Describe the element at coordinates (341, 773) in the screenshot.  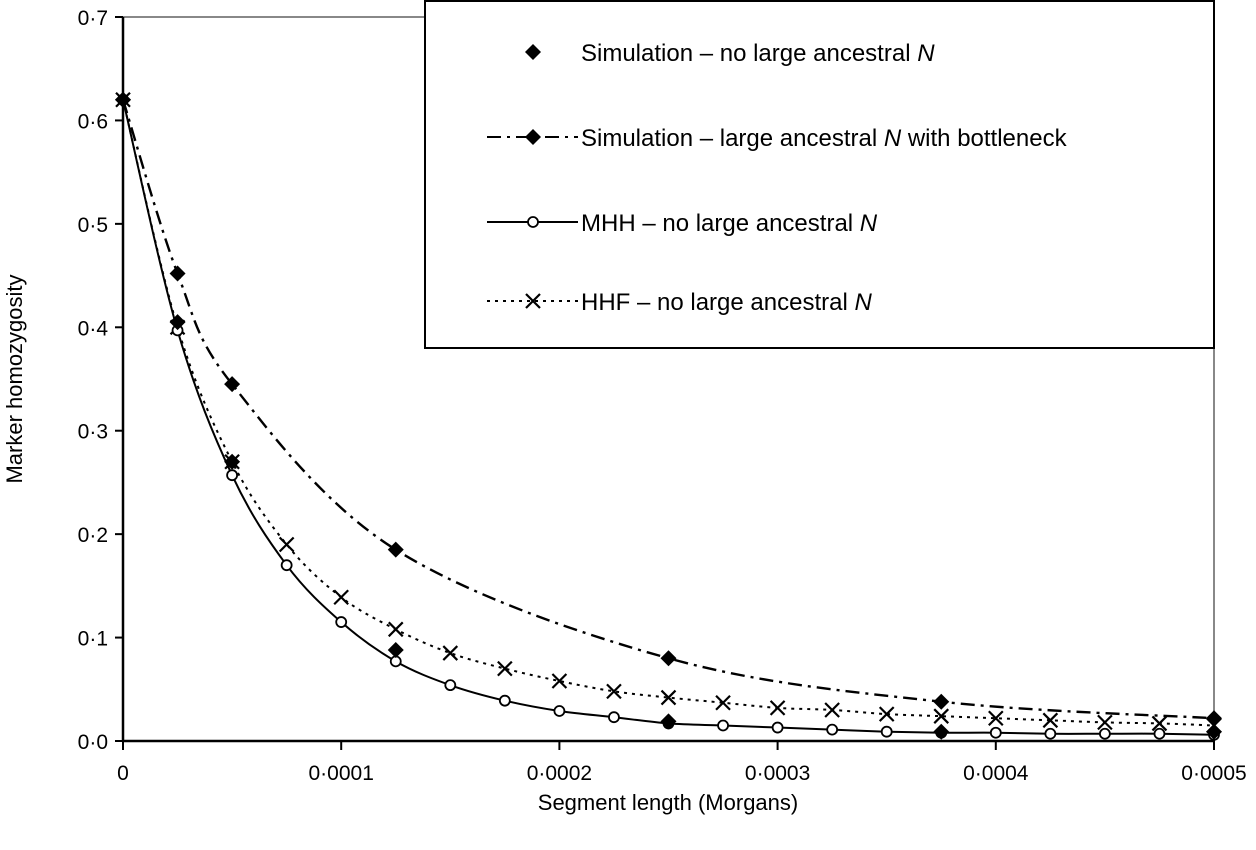
I see `x-tick-label: 0·0001` at that location.